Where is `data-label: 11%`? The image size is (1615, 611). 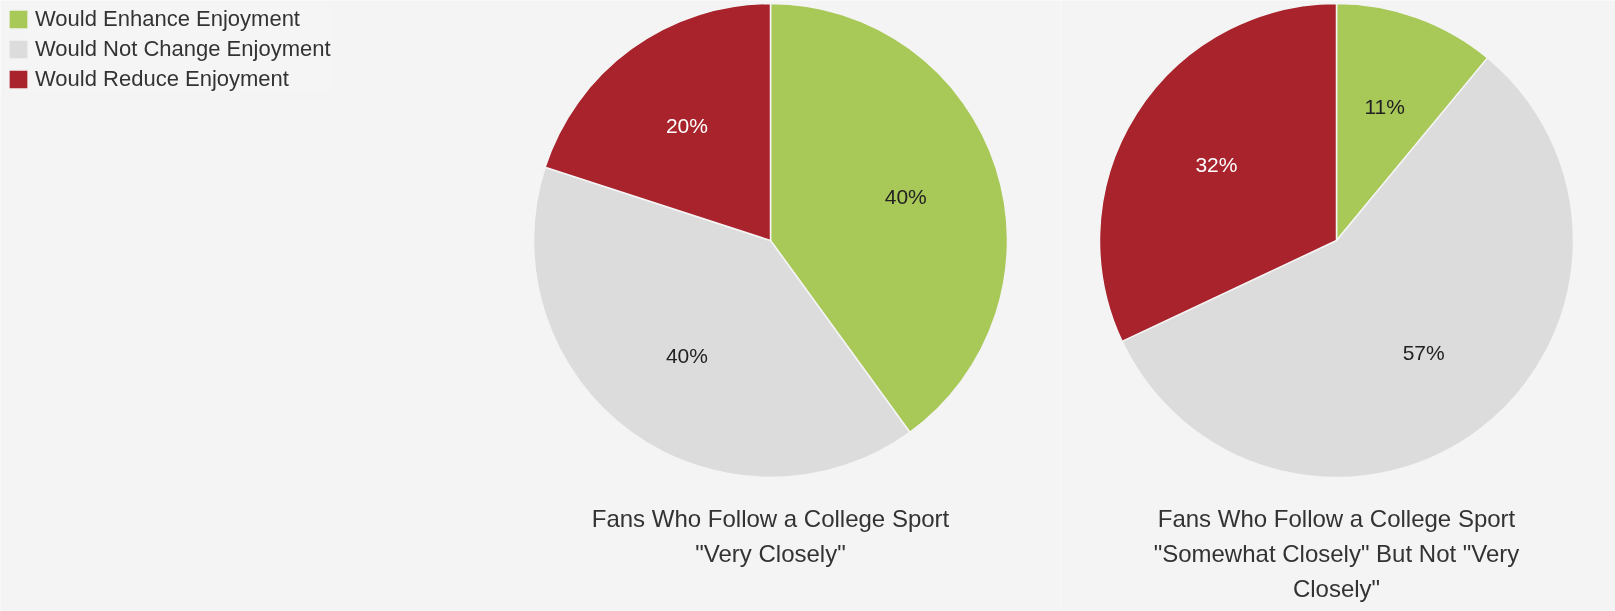 data-label: 11% is located at coordinates (1384, 107).